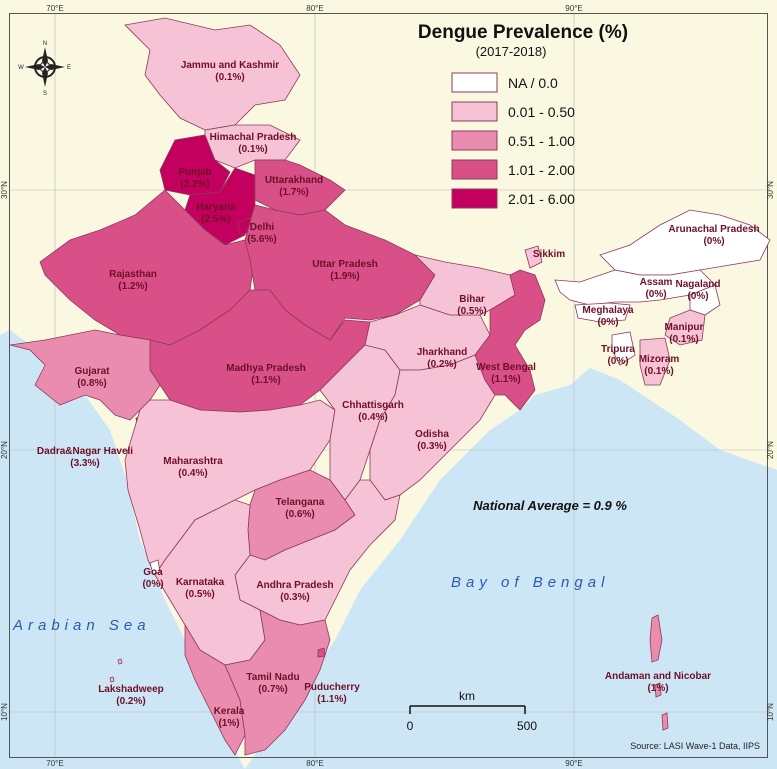 Image resolution: width=777 pixels, height=769 pixels. Describe the element at coordinates (272, 677) in the screenshot. I see `state-label-name: Tamil Nadu` at that location.